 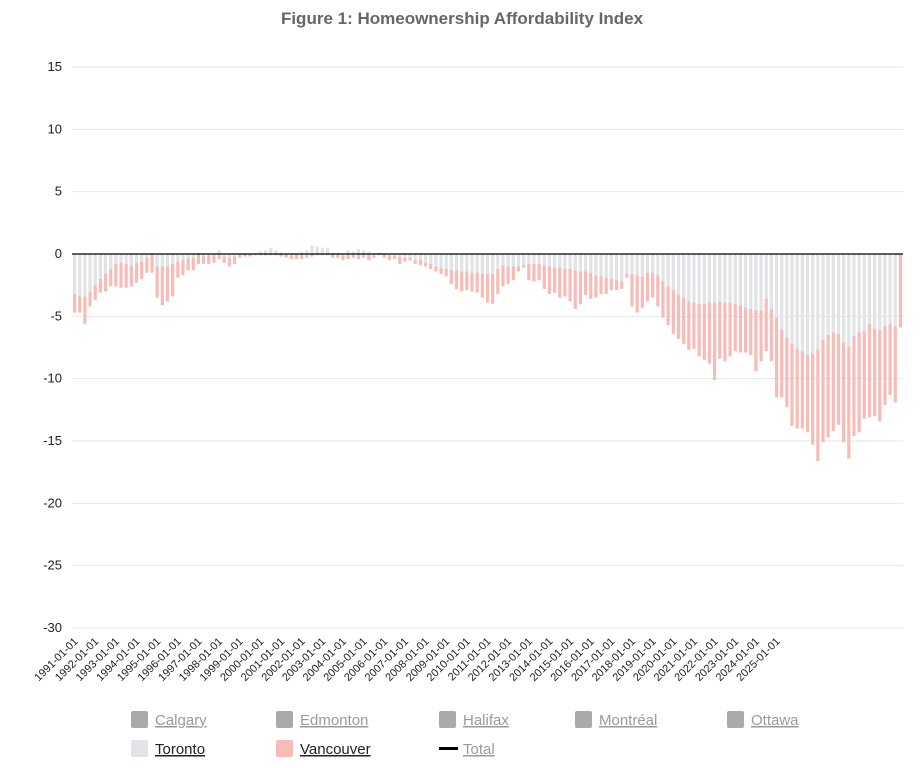 I want to click on legend-item-ottawa: Ottawa, so click(x=763, y=720).